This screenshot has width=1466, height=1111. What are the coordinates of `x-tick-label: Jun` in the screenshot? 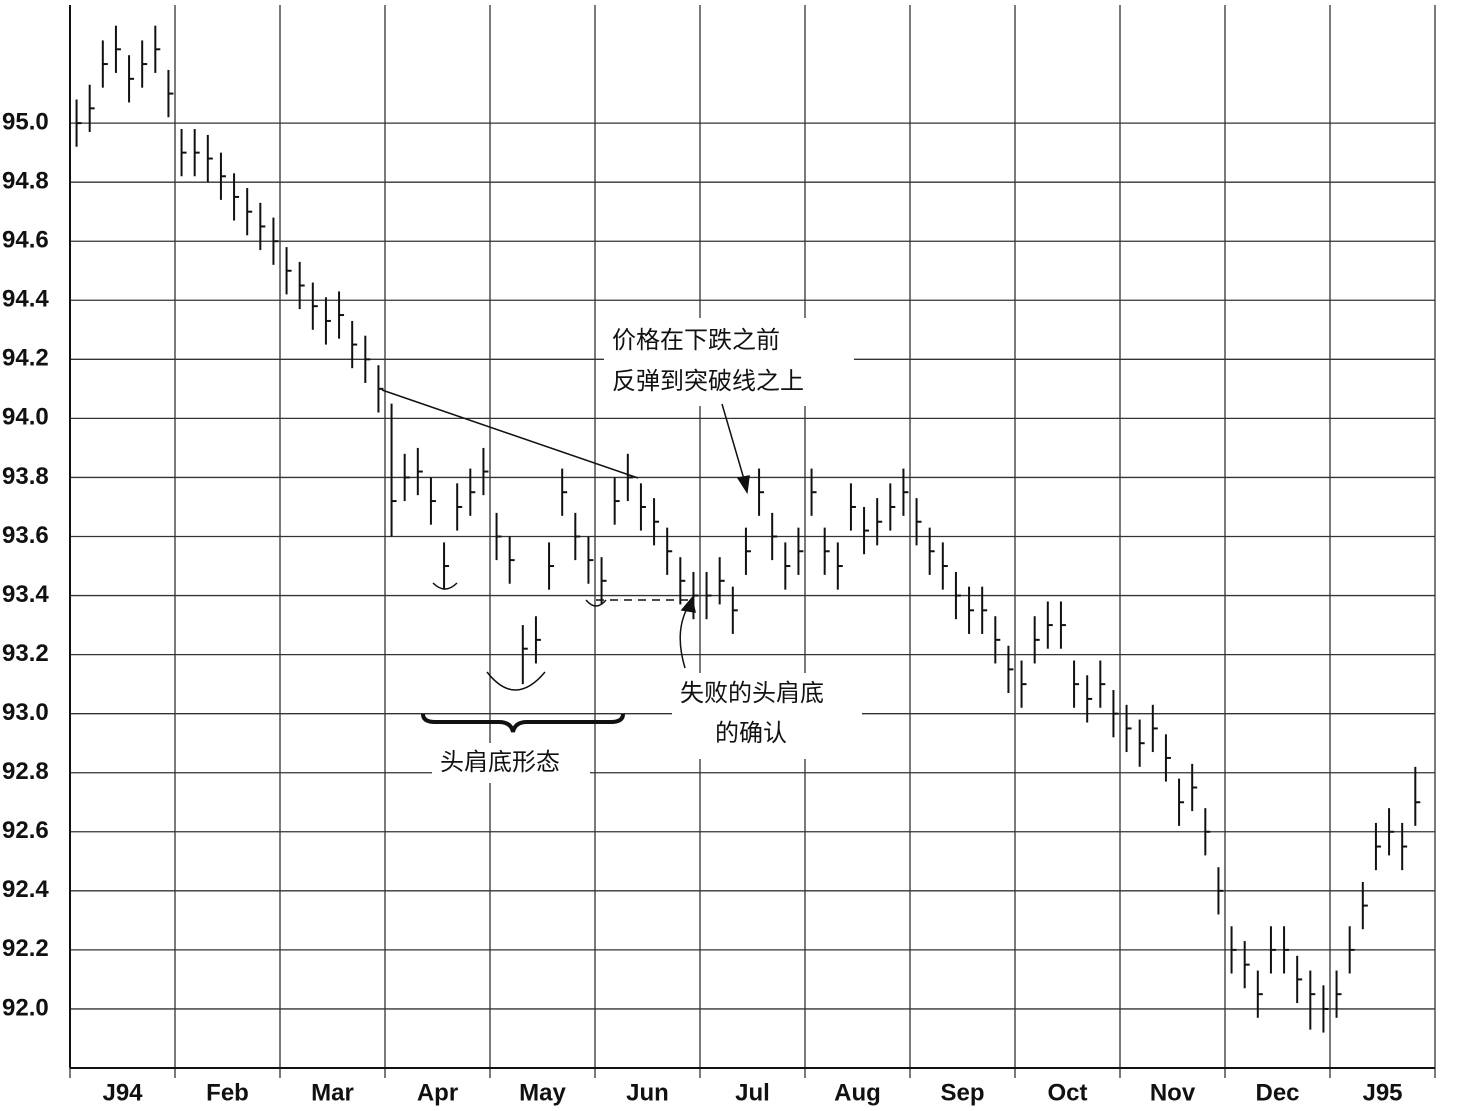 It's located at (647, 1092).